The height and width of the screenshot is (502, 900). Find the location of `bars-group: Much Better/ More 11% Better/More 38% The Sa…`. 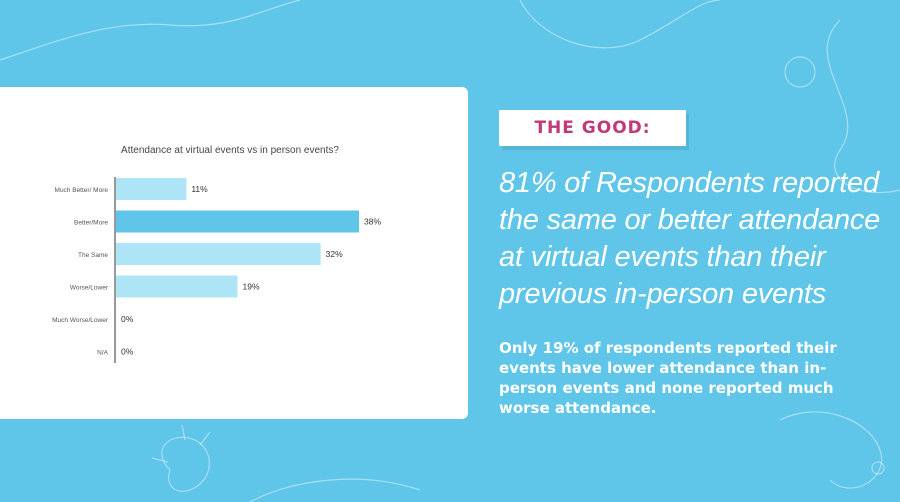

bars-group: Much Better/ More 11% Better/More 38% The Sa… is located at coordinates (216, 267).